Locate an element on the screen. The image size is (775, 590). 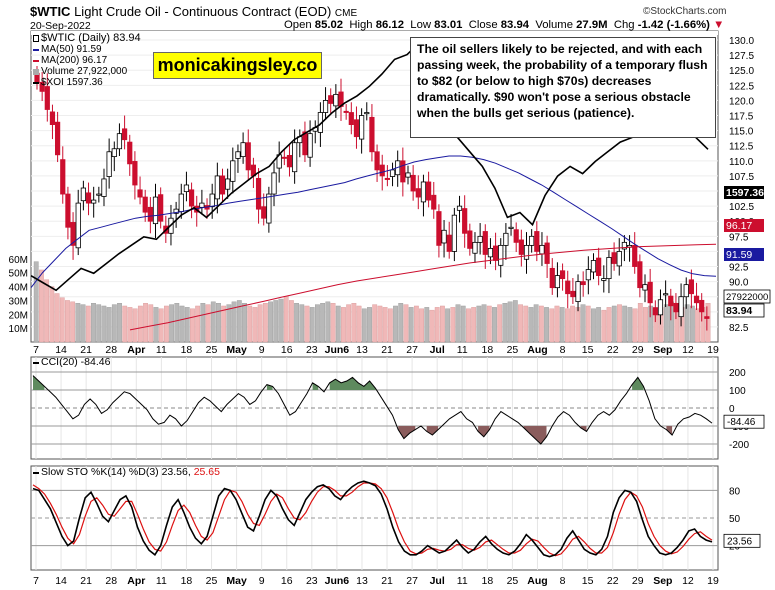
x-tick-label-top: 23 is located at coordinates (312, 350).